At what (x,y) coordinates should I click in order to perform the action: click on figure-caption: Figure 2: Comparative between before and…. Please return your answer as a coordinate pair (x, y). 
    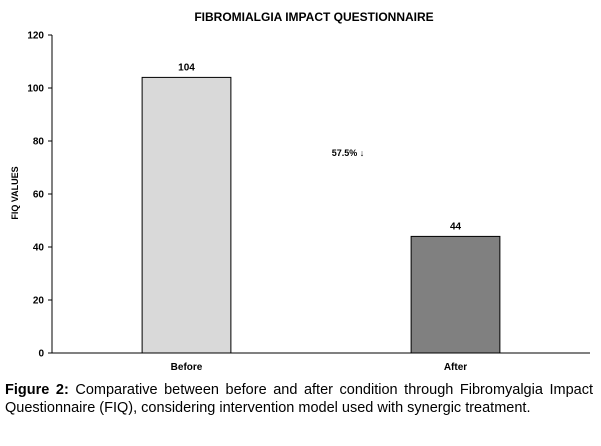
    Looking at the image, I should click on (299, 399).